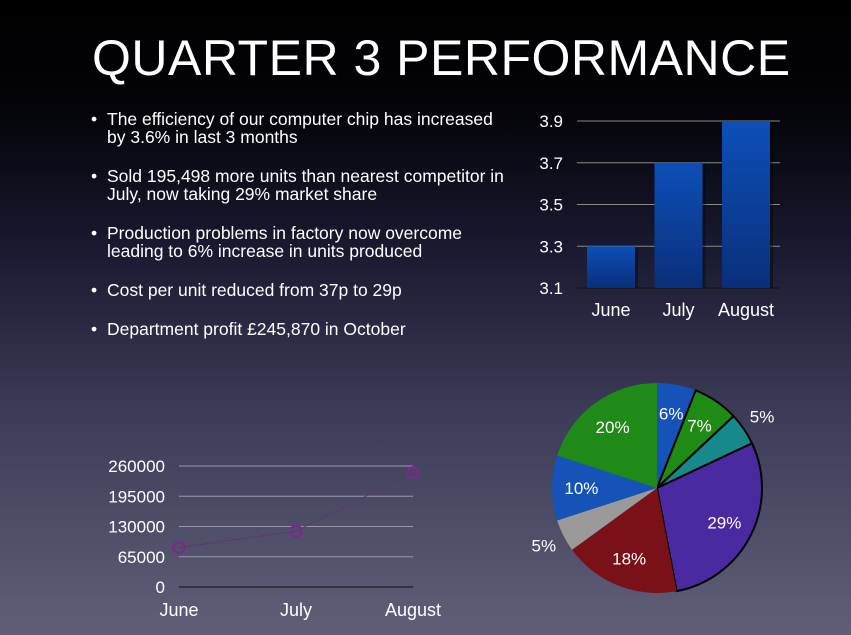 The image size is (851, 635). I want to click on slide-title: QUARTER 3 PERFORMANCE, so click(441, 58).